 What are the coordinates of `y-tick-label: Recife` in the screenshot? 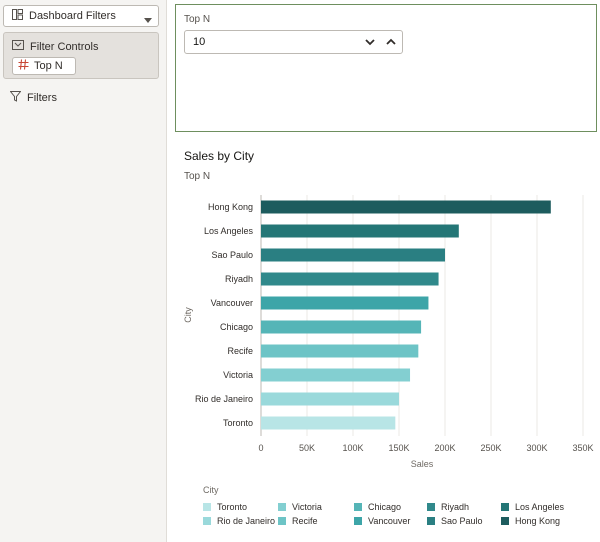 It's located at (240, 351).